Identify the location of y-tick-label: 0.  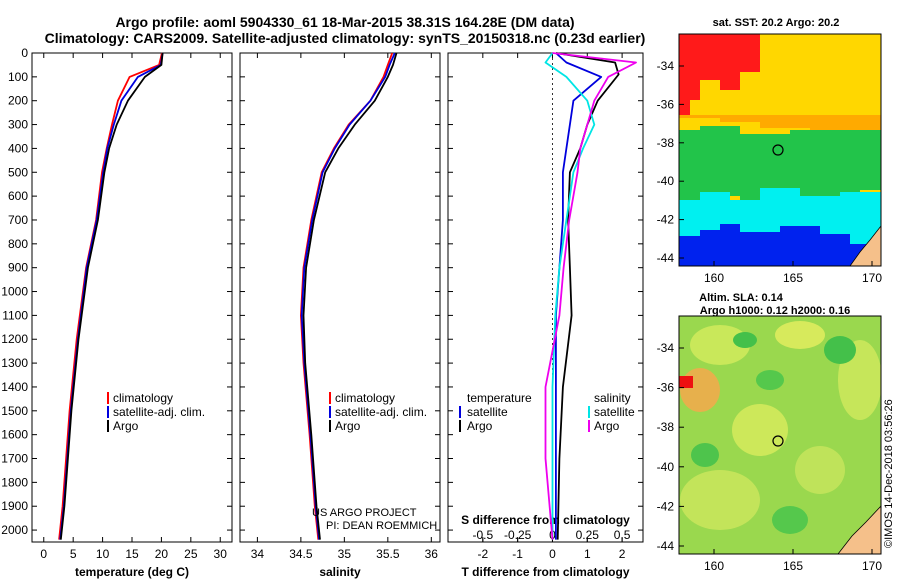
(24, 53).